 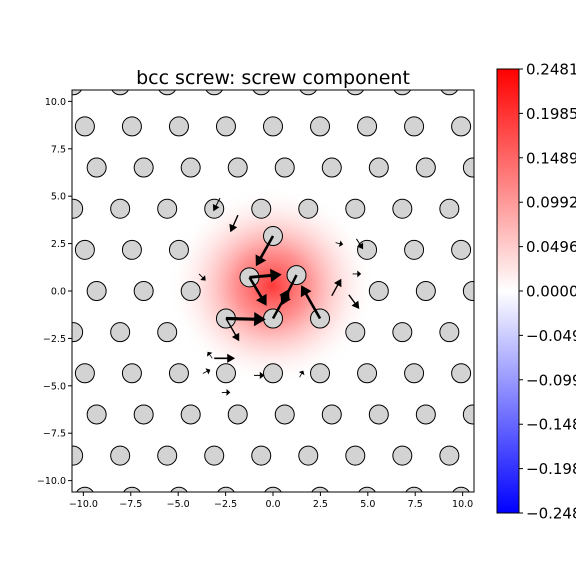 What do you see at coordinates (367, 504) in the screenshot?
I see `x-tick-label: 5.0` at bounding box center [367, 504].